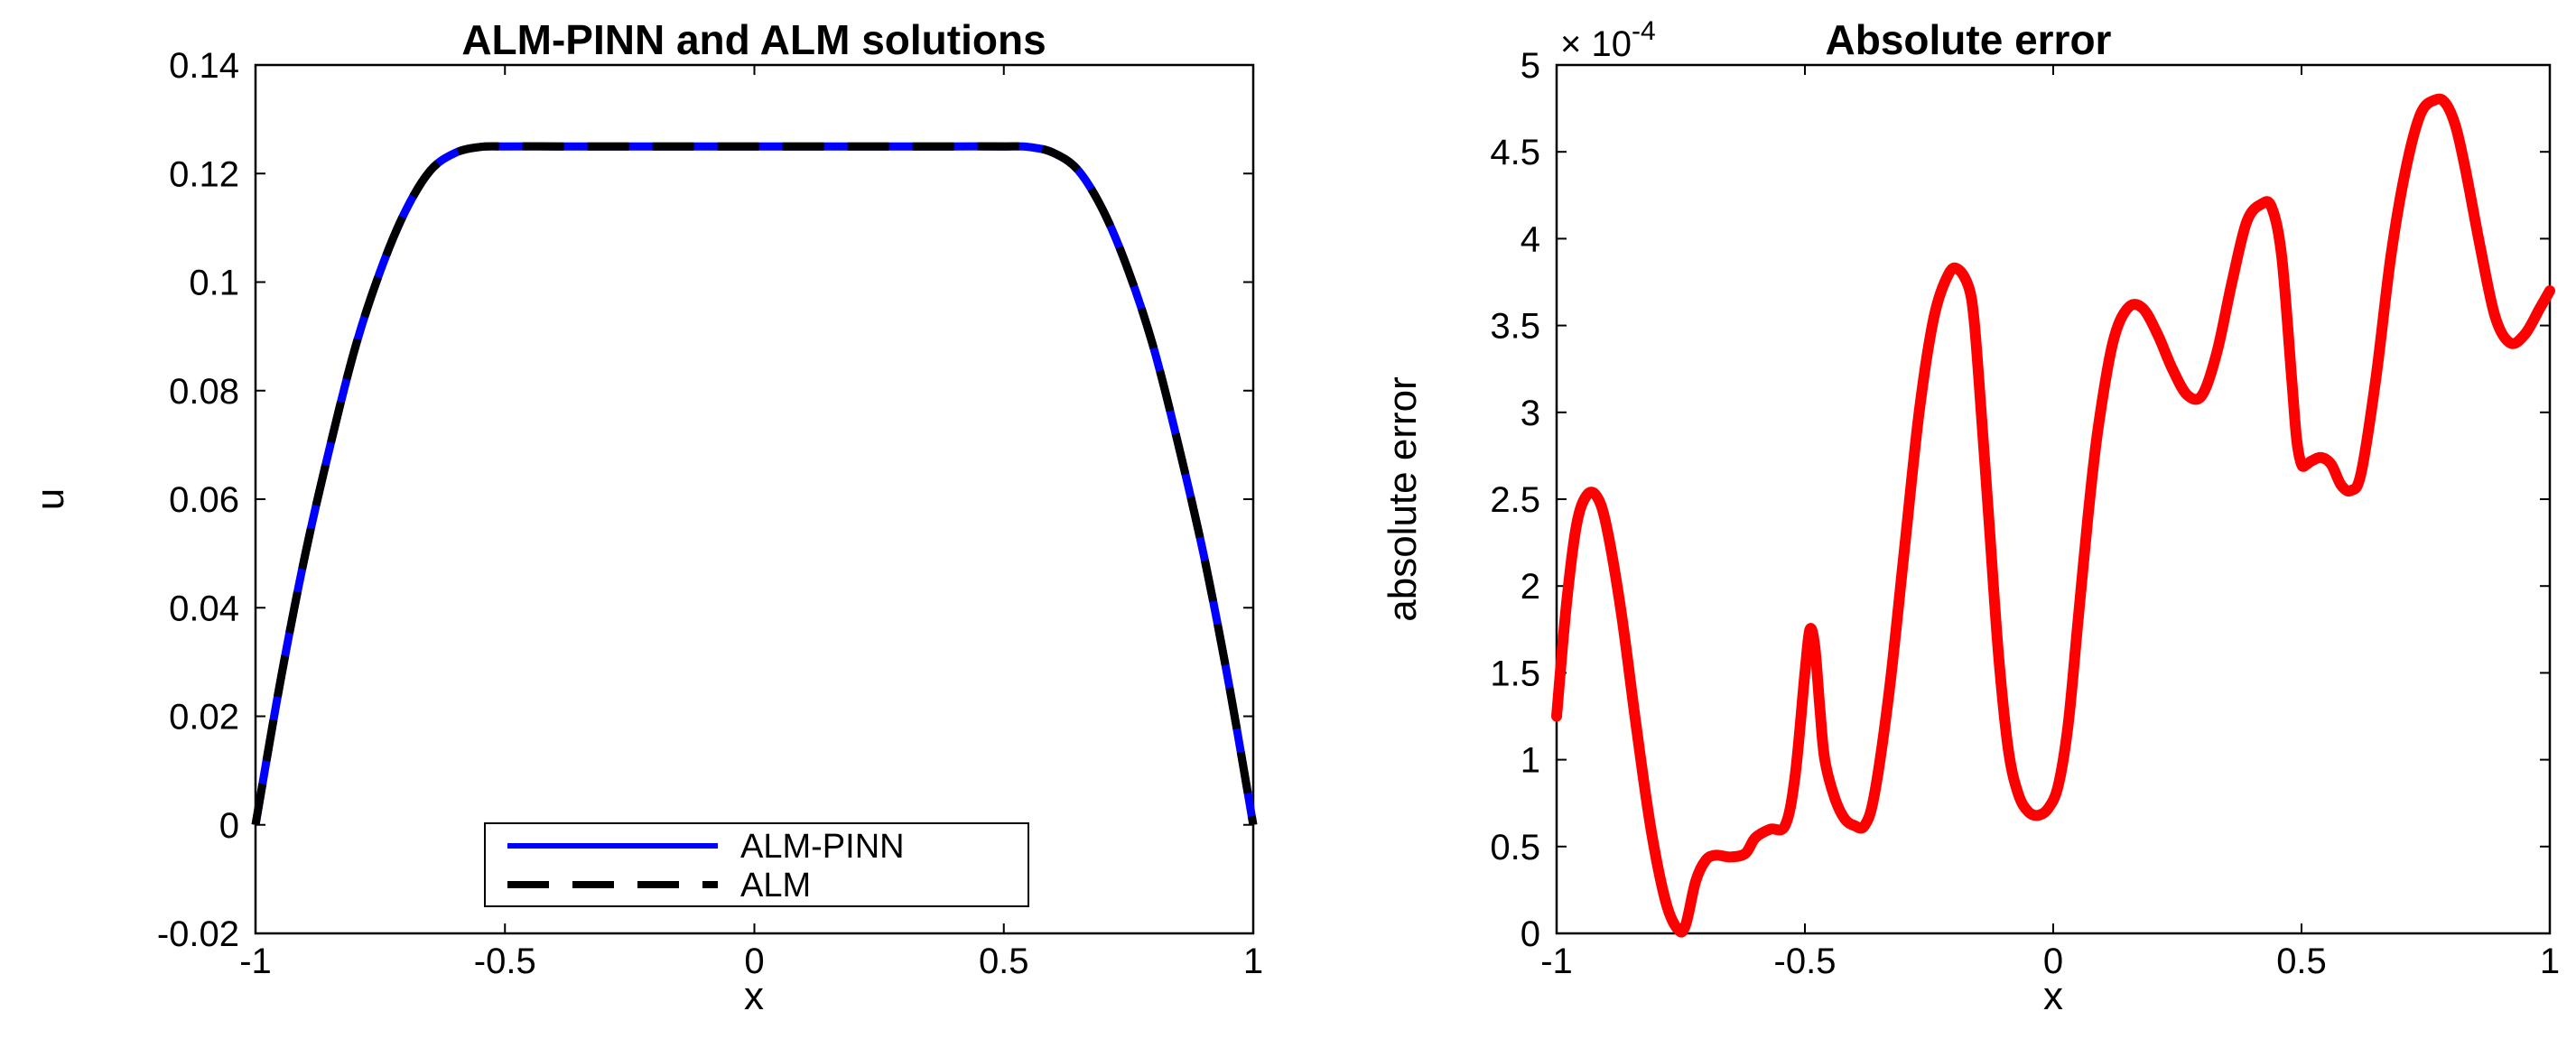 The width and height of the screenshot is (2576, 1039). What do you see at coordinates (822, 847) in the screenshot?
I see `legend-label-alm-pinn: ALM-PINN` at bounding box center [822, 847].